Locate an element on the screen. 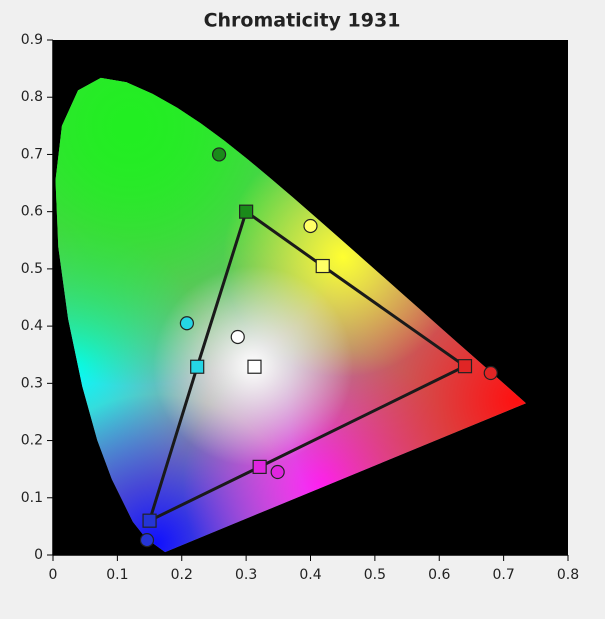 The width and height of the screenshot is (605, 619). x-tick-label: 0.6 is located at coordinates (439, 575).